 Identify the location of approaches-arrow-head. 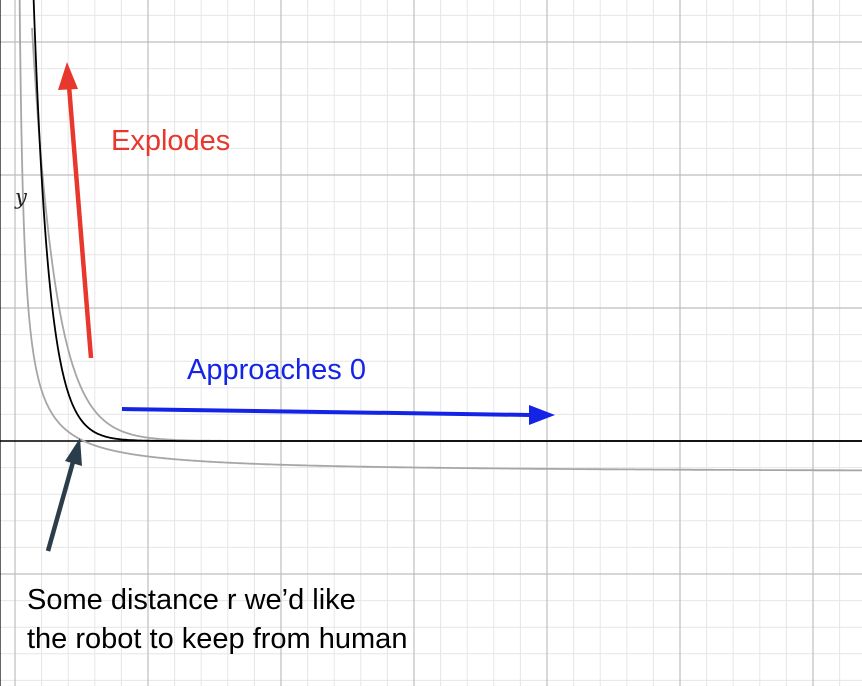
(542, 415).